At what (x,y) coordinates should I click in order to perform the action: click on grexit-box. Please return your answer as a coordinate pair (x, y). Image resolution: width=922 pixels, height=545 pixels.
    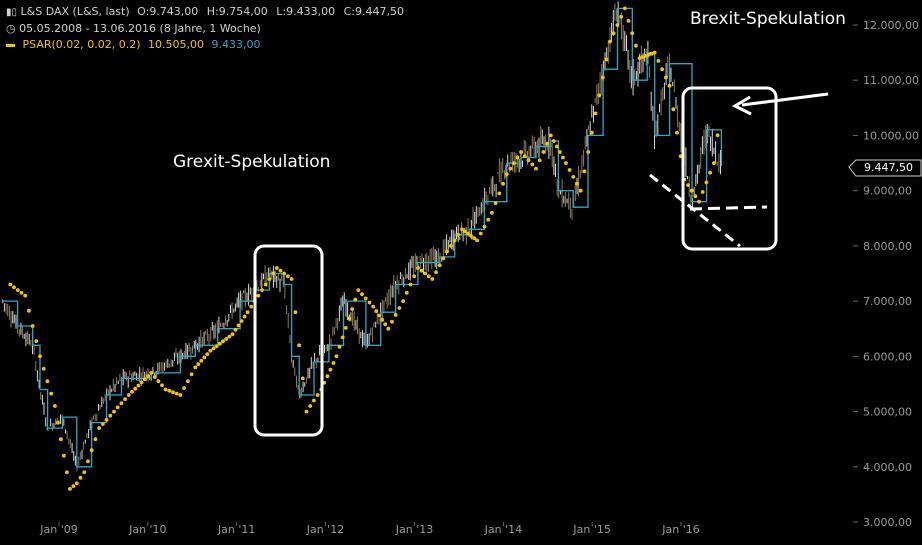
    Looking at the image, I should click on (288, 340).